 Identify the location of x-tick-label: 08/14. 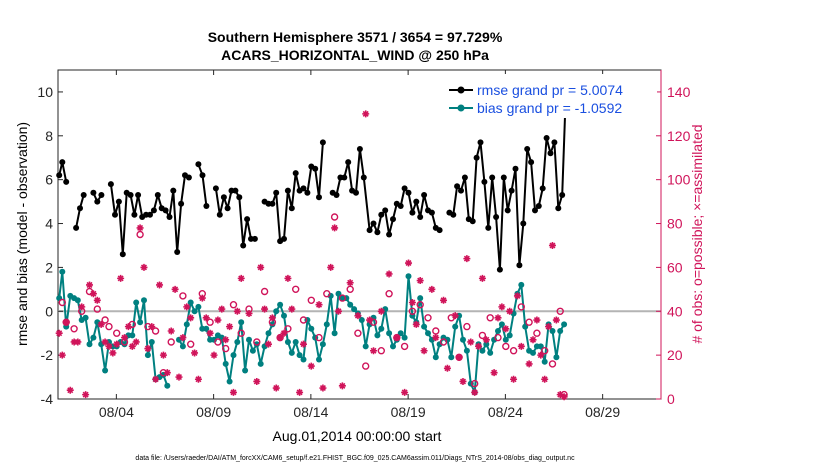
(310, 412).